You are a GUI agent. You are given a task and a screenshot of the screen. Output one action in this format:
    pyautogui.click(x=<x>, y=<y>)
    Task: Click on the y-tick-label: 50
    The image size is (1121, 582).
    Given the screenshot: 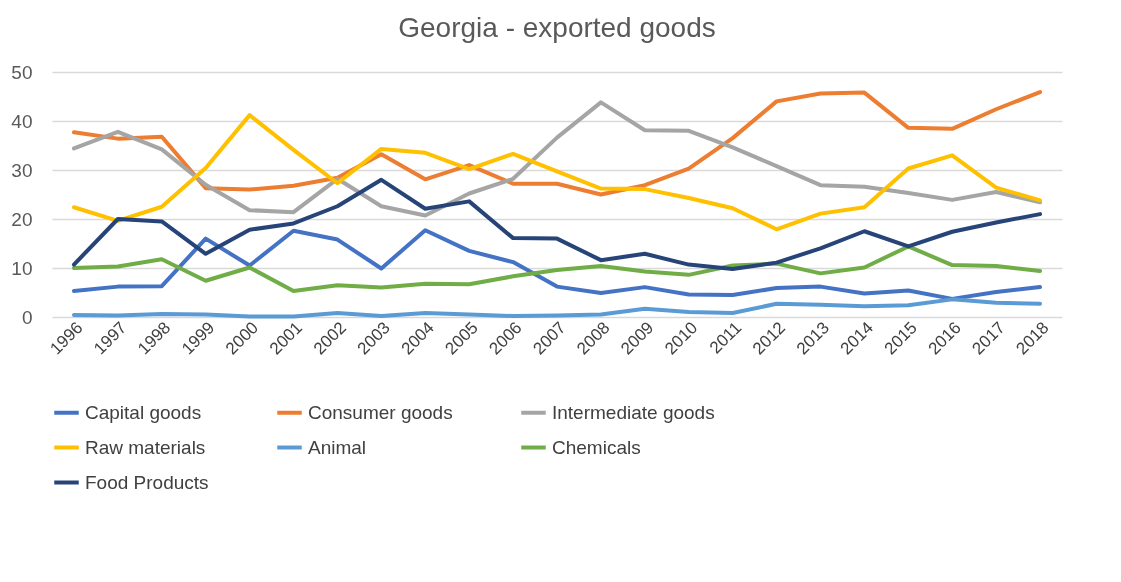 What is the action you would take?
    pyautogui.click(x=22, y=72)
    